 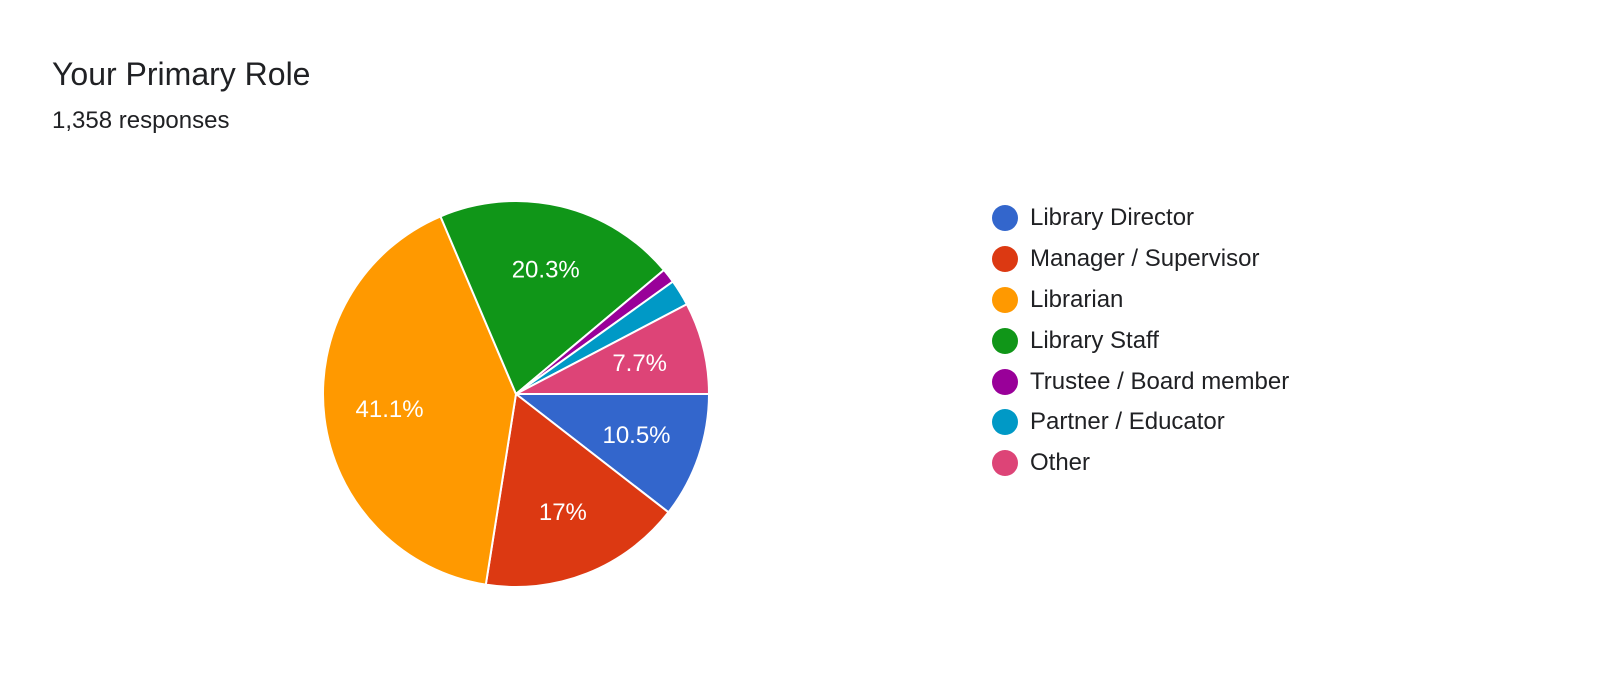 I want to click on legend-label: Trustee / Board member, so click(x=1160, y=381).